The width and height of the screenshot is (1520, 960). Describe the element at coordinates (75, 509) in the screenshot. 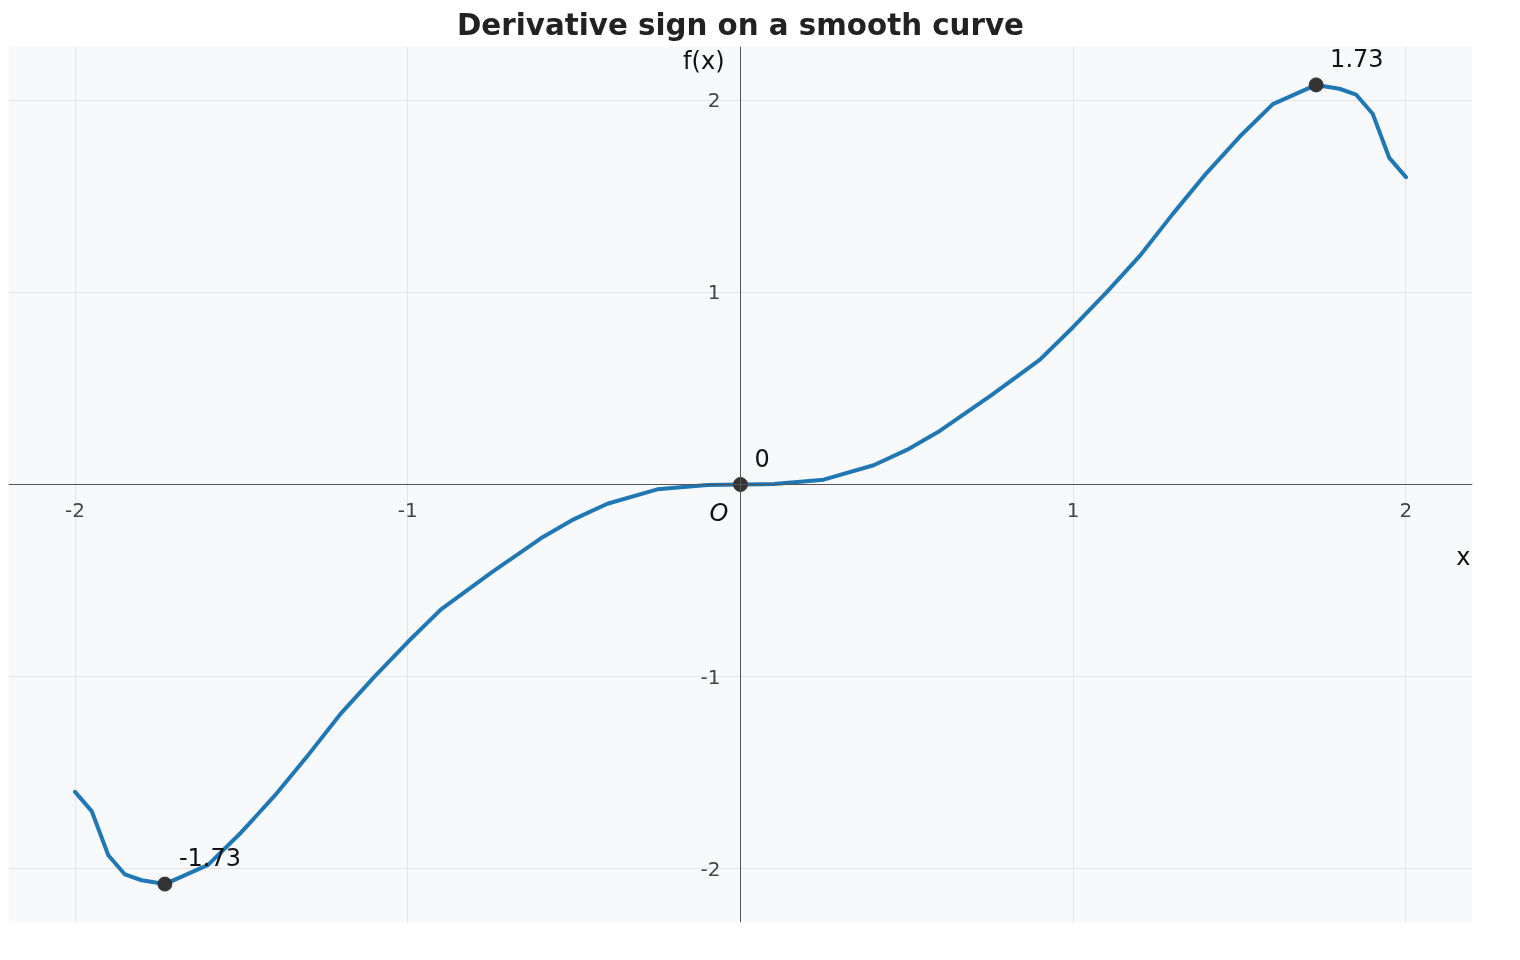

I see `x-tick-label: -2` at that location.